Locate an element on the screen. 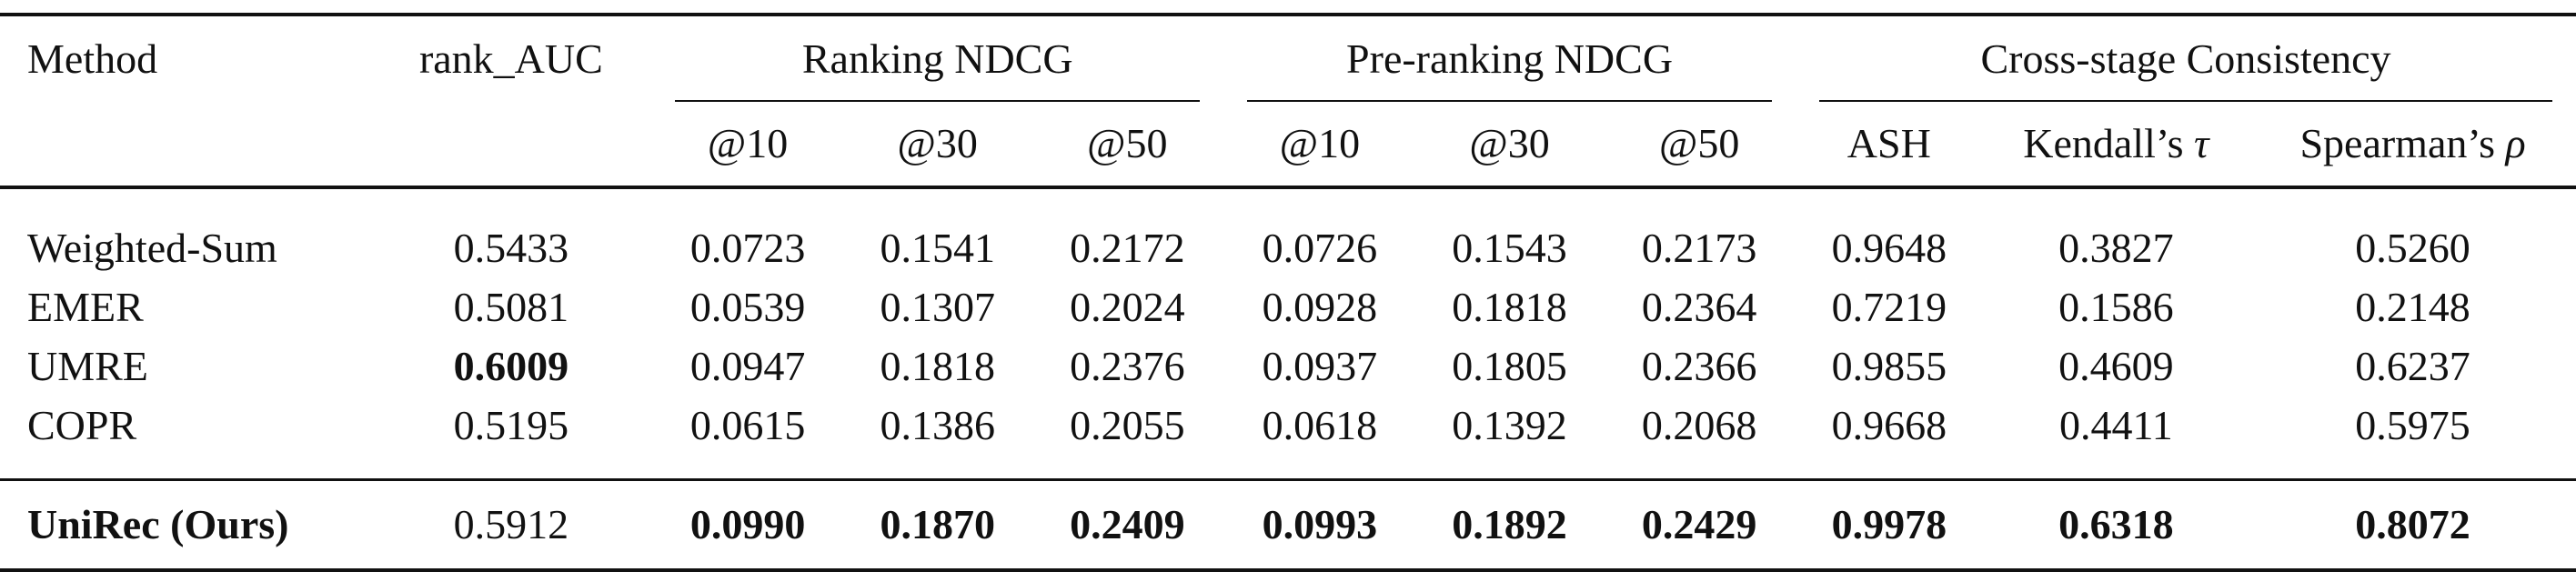  cell-ranking-at10: 0.0539 is located at coordinates (747, 306).